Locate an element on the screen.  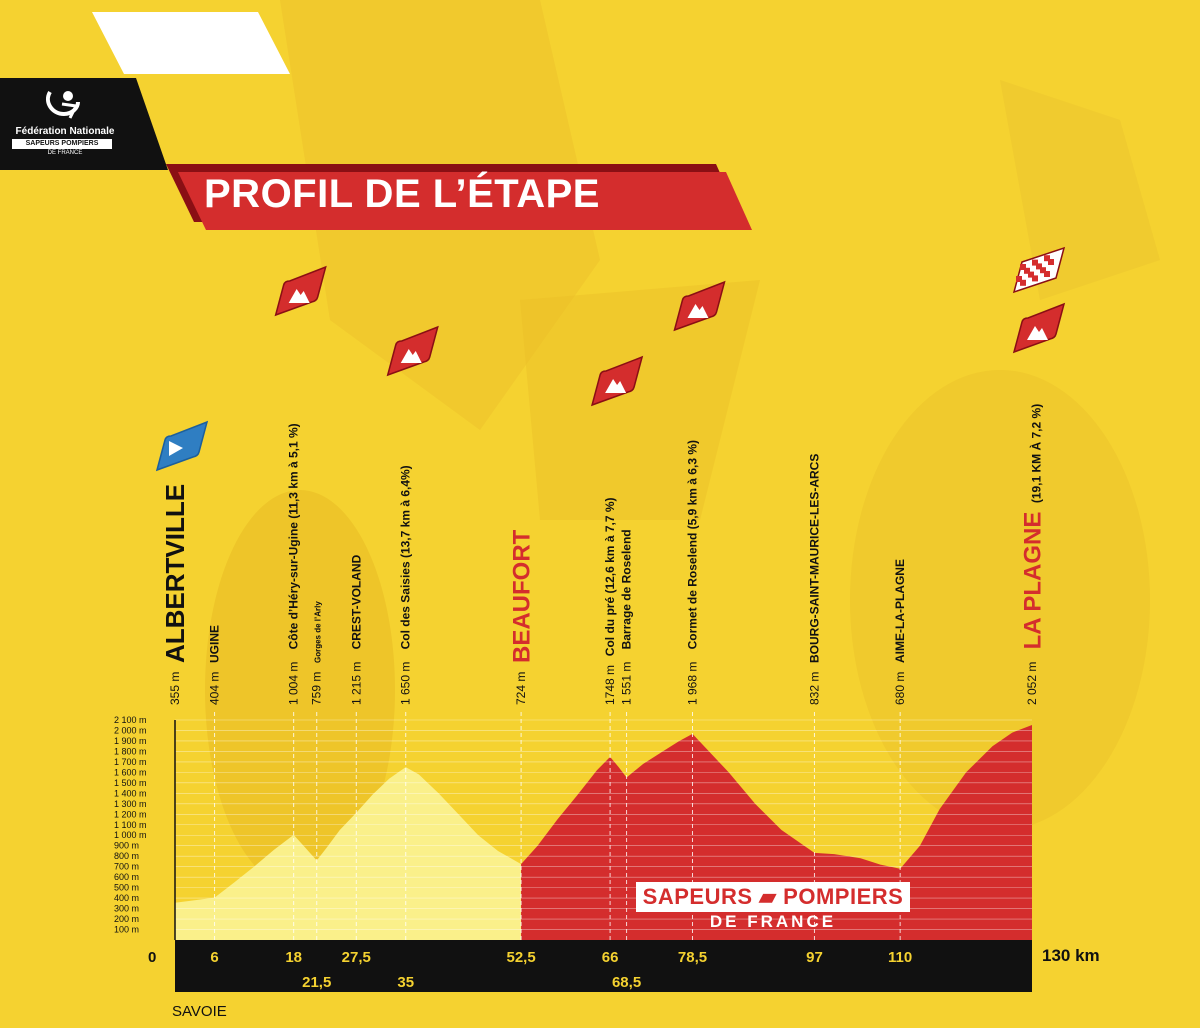
altitude-label: 1748 m is located at coordinates (610, 685).